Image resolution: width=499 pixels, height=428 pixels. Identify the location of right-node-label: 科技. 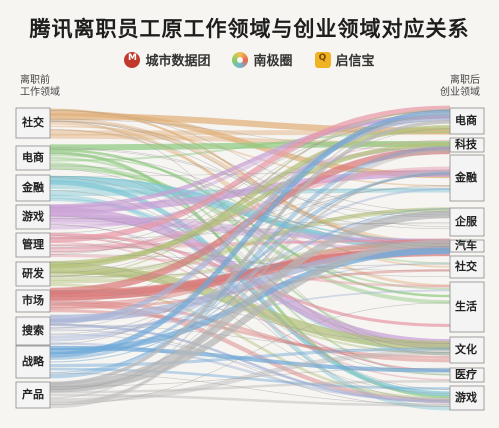
(466, 144).